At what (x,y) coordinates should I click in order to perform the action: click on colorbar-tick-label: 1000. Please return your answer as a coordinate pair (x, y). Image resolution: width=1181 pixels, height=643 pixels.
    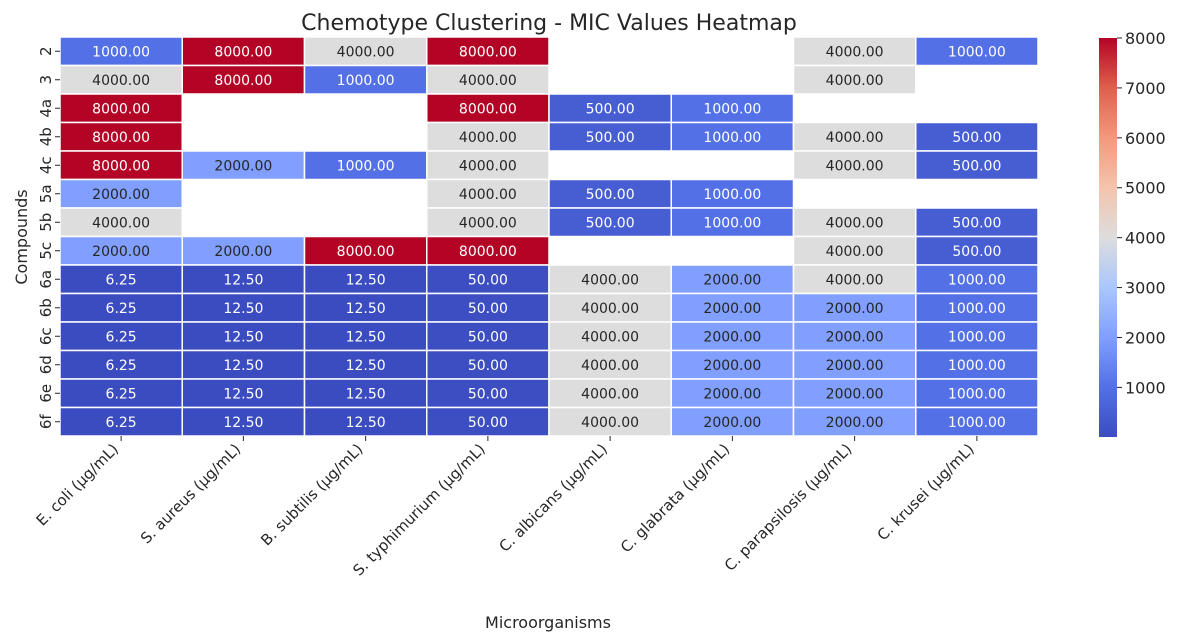
    Looking at the image, I should click on (1145, 387).